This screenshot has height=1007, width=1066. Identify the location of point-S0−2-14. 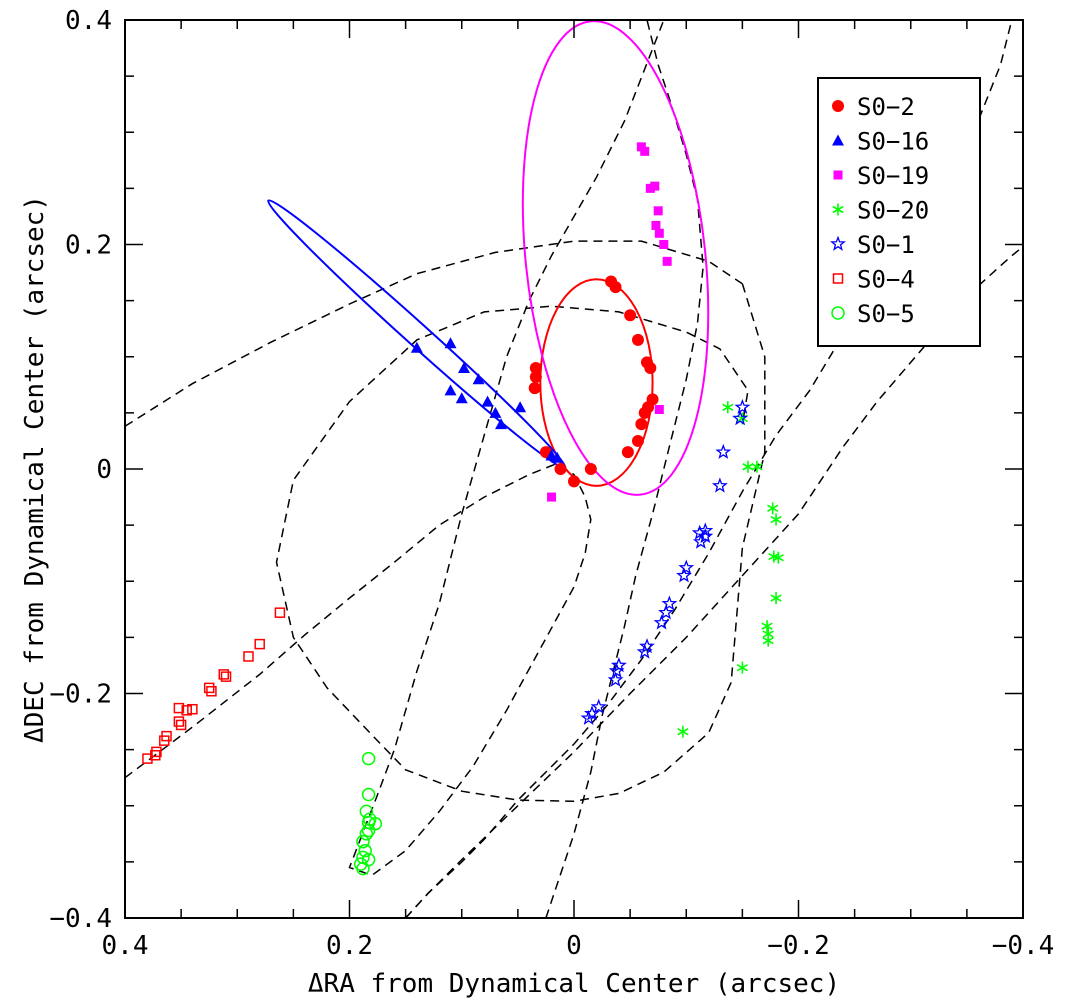
(646, 362).